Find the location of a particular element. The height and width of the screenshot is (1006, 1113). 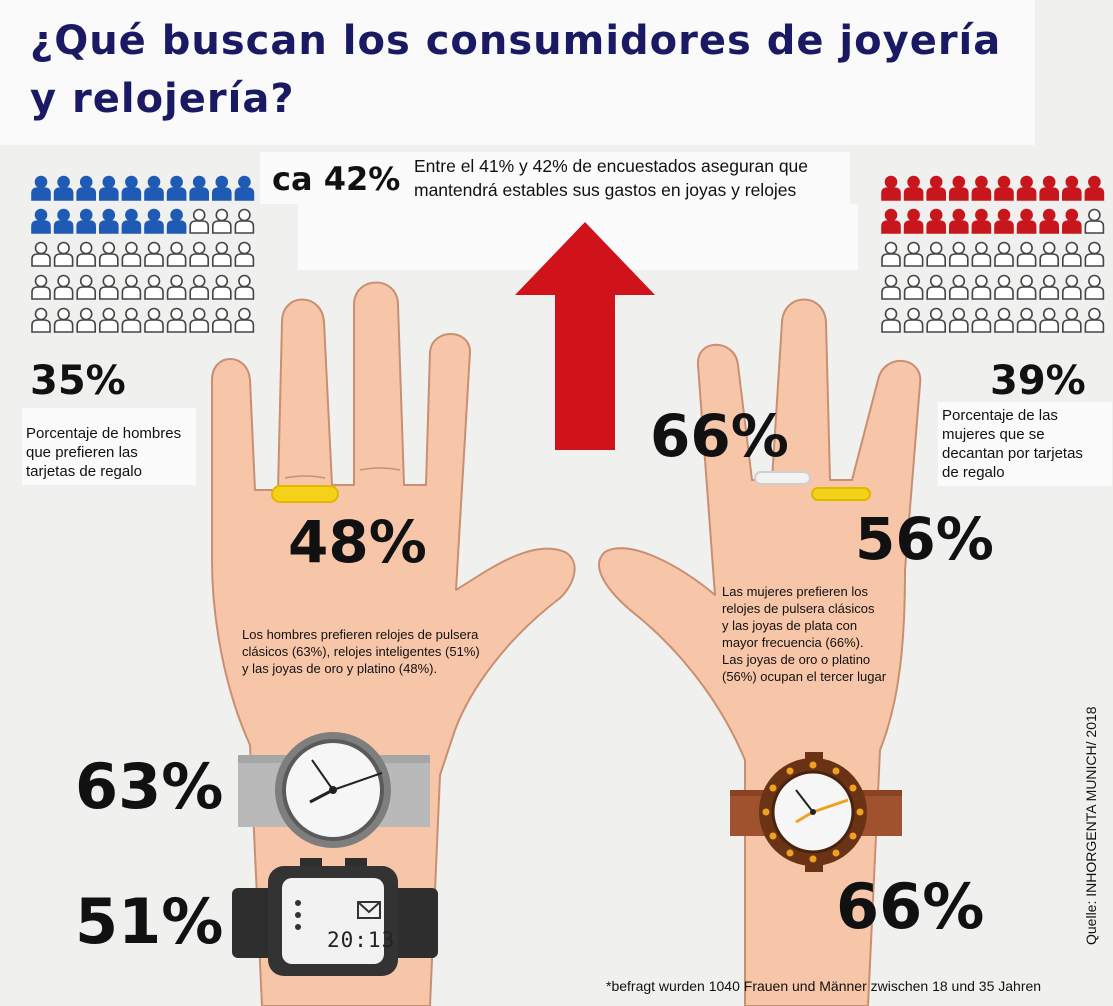

smartwatch-icon is located at coordinates (335, 917).